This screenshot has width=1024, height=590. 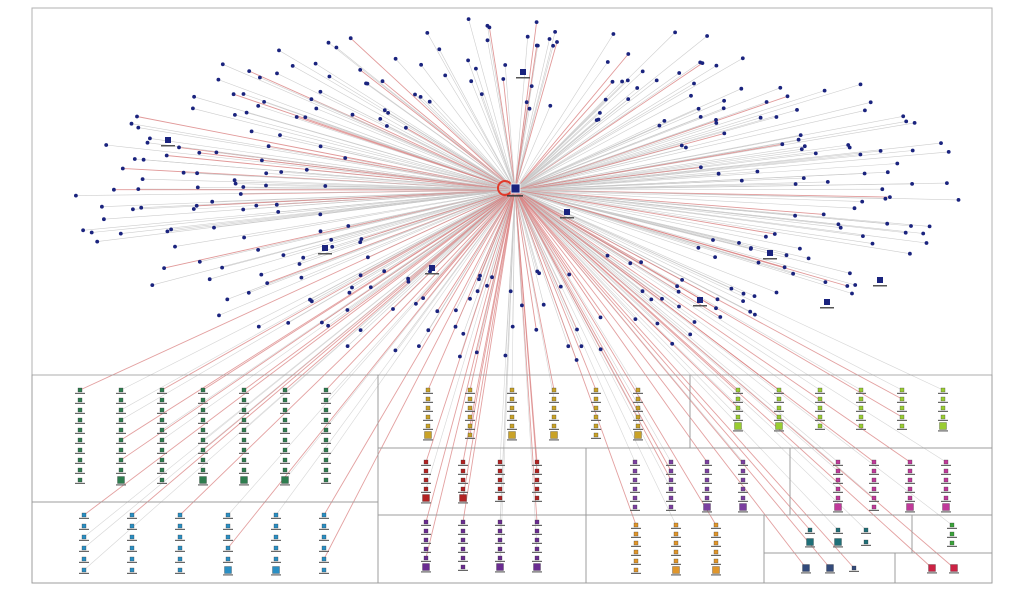 I want to click on group-10-vertex, so click(x=866, y=530).